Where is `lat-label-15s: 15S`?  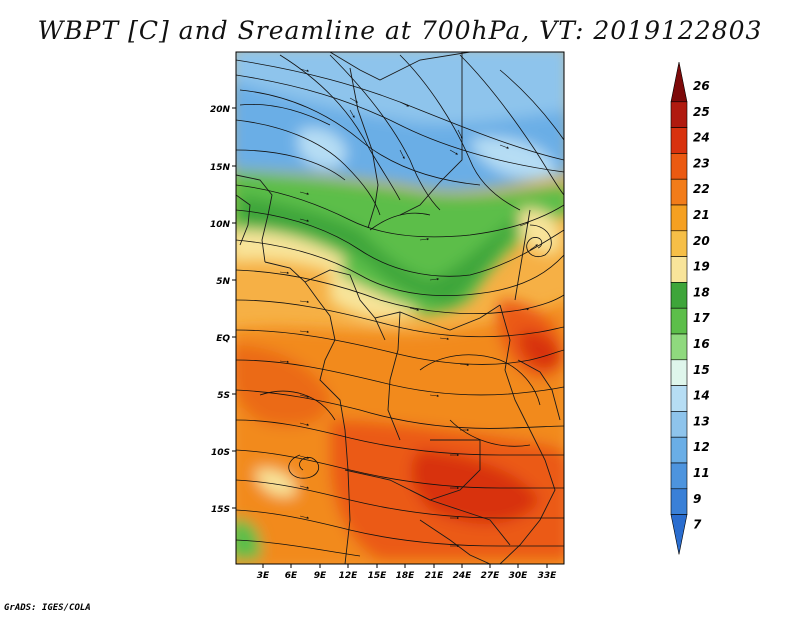 lat-label-15s: 15S is located at coordinates (220, 510).